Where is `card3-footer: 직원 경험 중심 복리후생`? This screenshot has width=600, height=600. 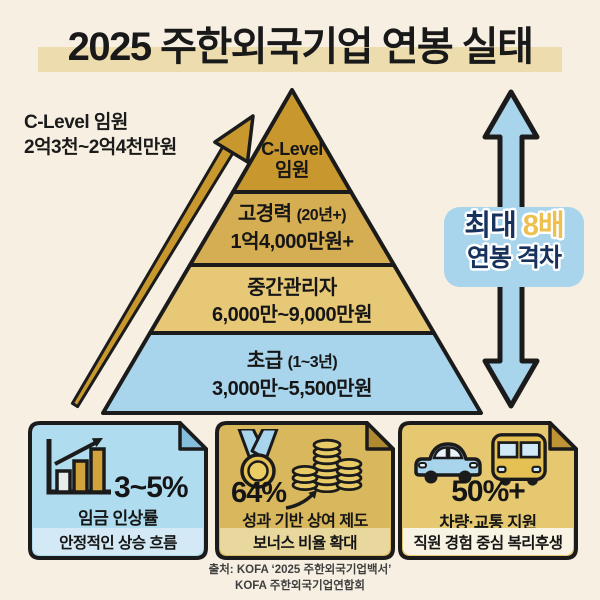
card3-footer: 직원 경험 중심 복리후생 is located at coordinates (488, 541).